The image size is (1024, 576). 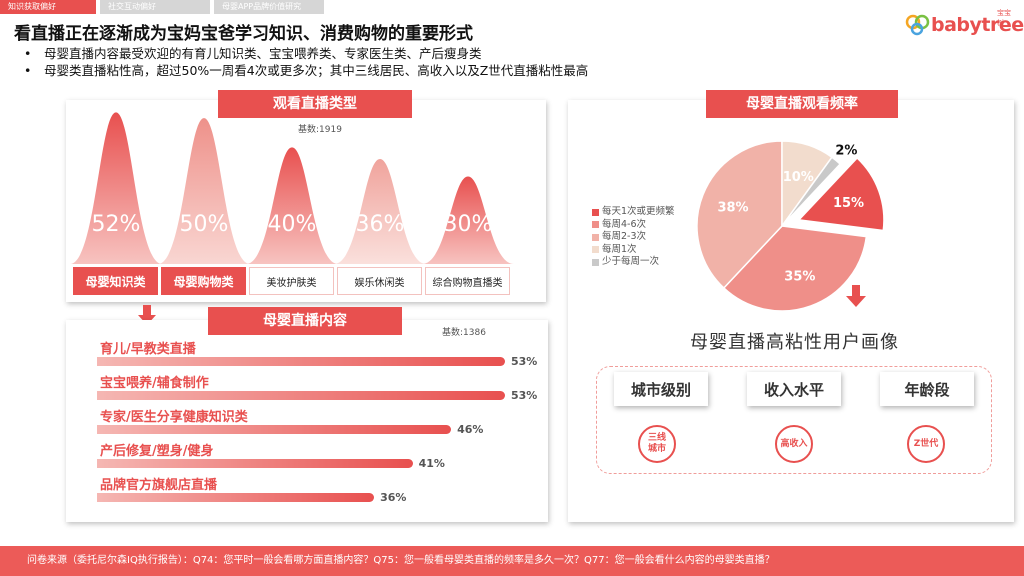 What do you see at coordinates (631, 261) in the screenshot?
I see `legend-label: 少于每周一次` at bounding box center [631, 261].